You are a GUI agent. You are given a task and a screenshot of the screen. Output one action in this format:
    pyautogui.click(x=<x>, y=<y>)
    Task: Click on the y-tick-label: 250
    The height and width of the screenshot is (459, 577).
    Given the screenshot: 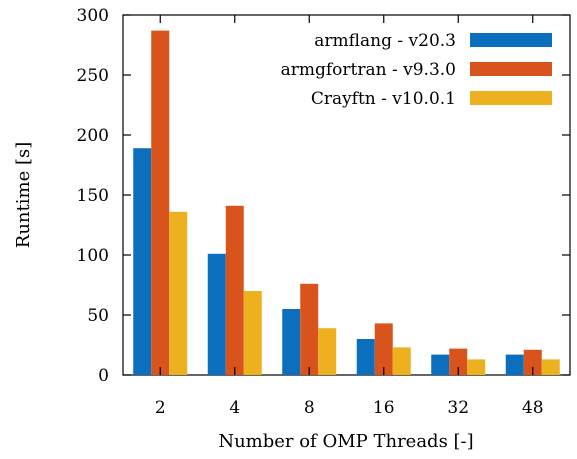 What is the action you would take?
    pyautogui.click(x=93, y=76)
    